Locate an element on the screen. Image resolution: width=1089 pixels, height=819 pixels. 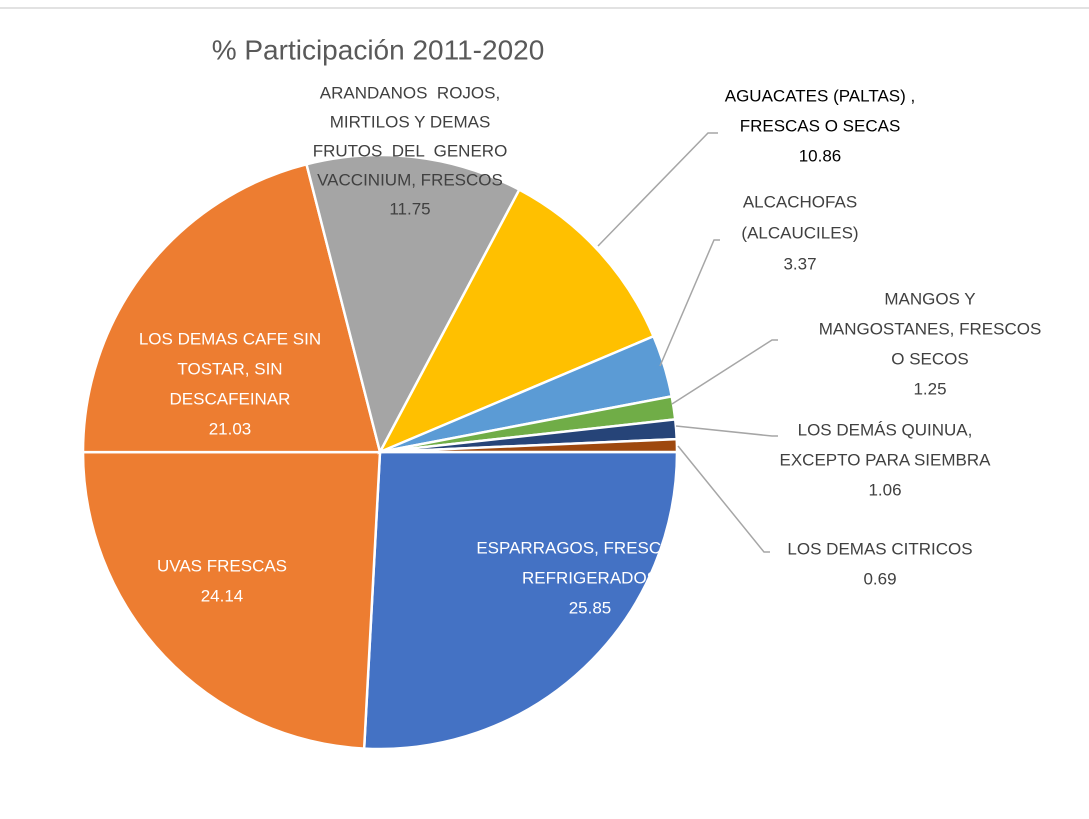
data-label: LOS DEMAS CITRICOS 0.69 is located at coordinates (879, 563).